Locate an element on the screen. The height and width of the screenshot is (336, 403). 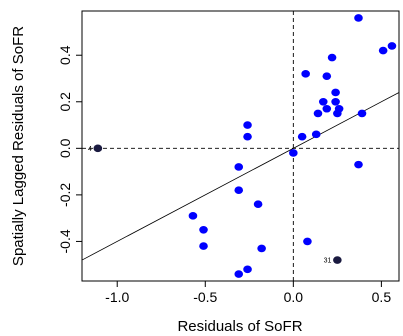
y-tick-label: 0.4 is located at coordinates (65, 55).